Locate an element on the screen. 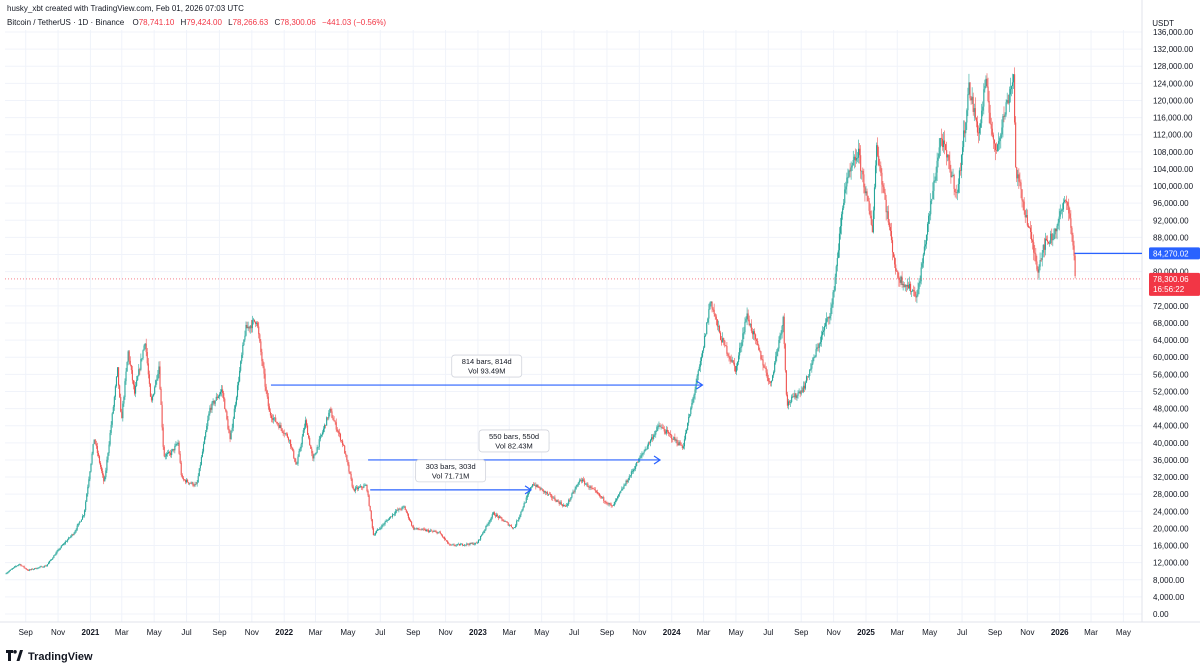  x-tick-label: Jul is located at coordinates (574, 632).